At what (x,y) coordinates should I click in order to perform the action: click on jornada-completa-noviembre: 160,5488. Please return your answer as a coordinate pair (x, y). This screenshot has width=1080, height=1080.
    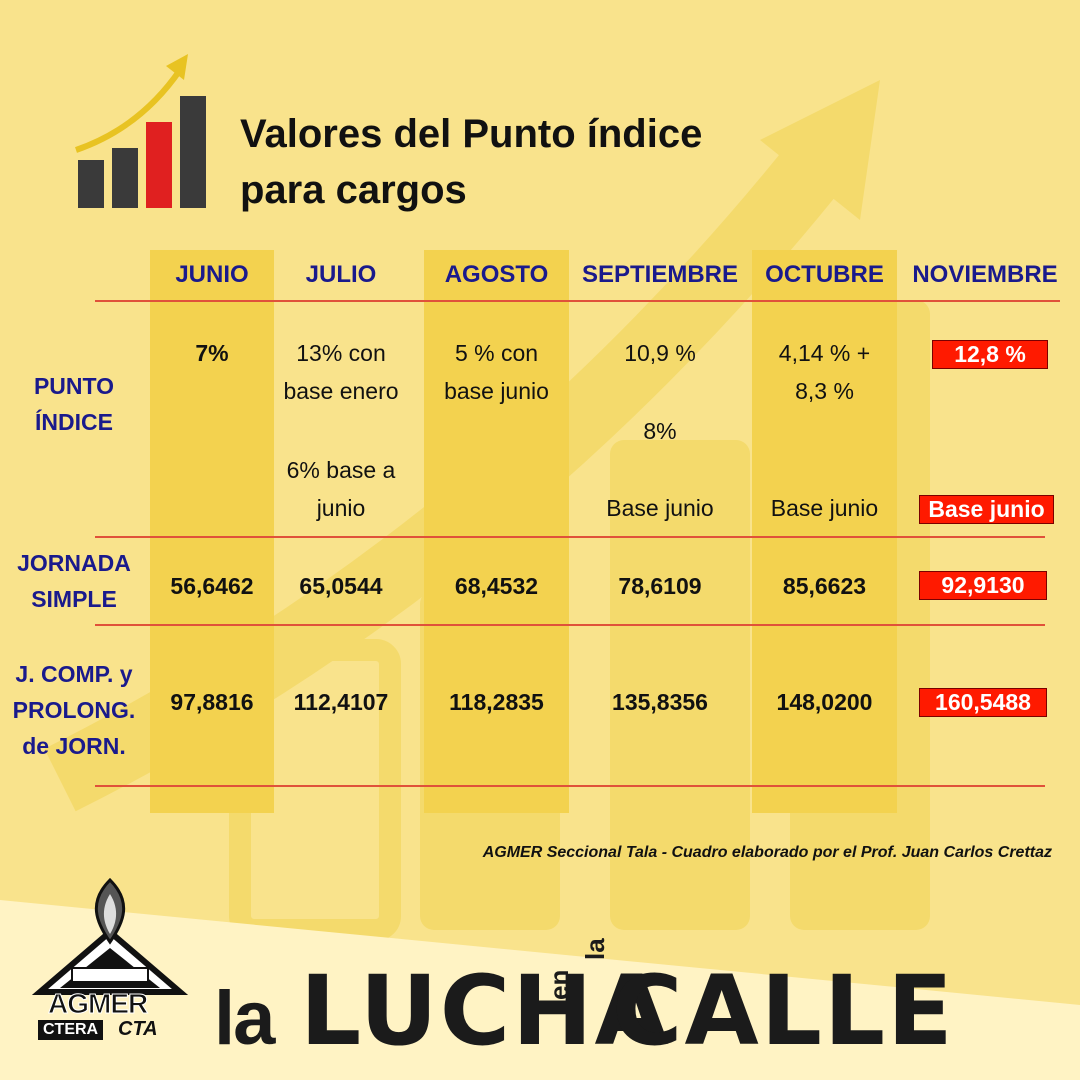
    Looking at the image, I should click on (983, 702).